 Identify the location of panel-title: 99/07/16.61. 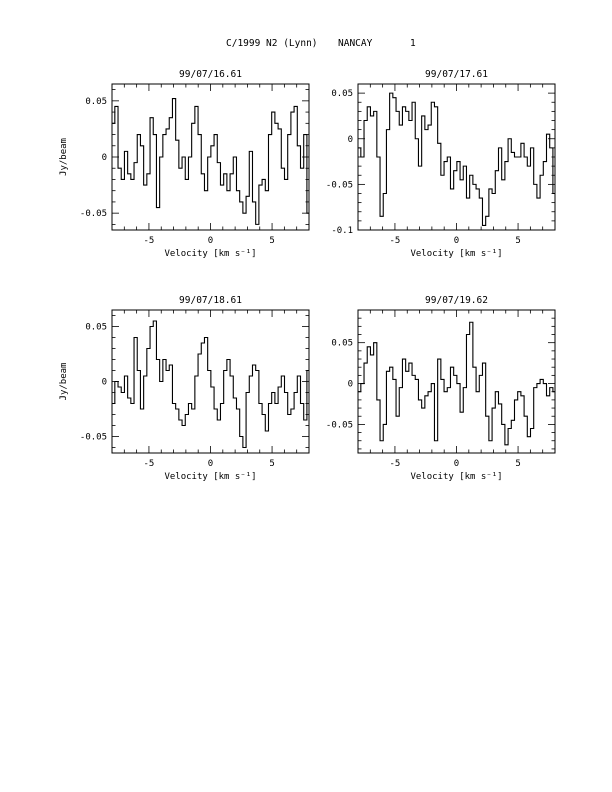
(210, 74).